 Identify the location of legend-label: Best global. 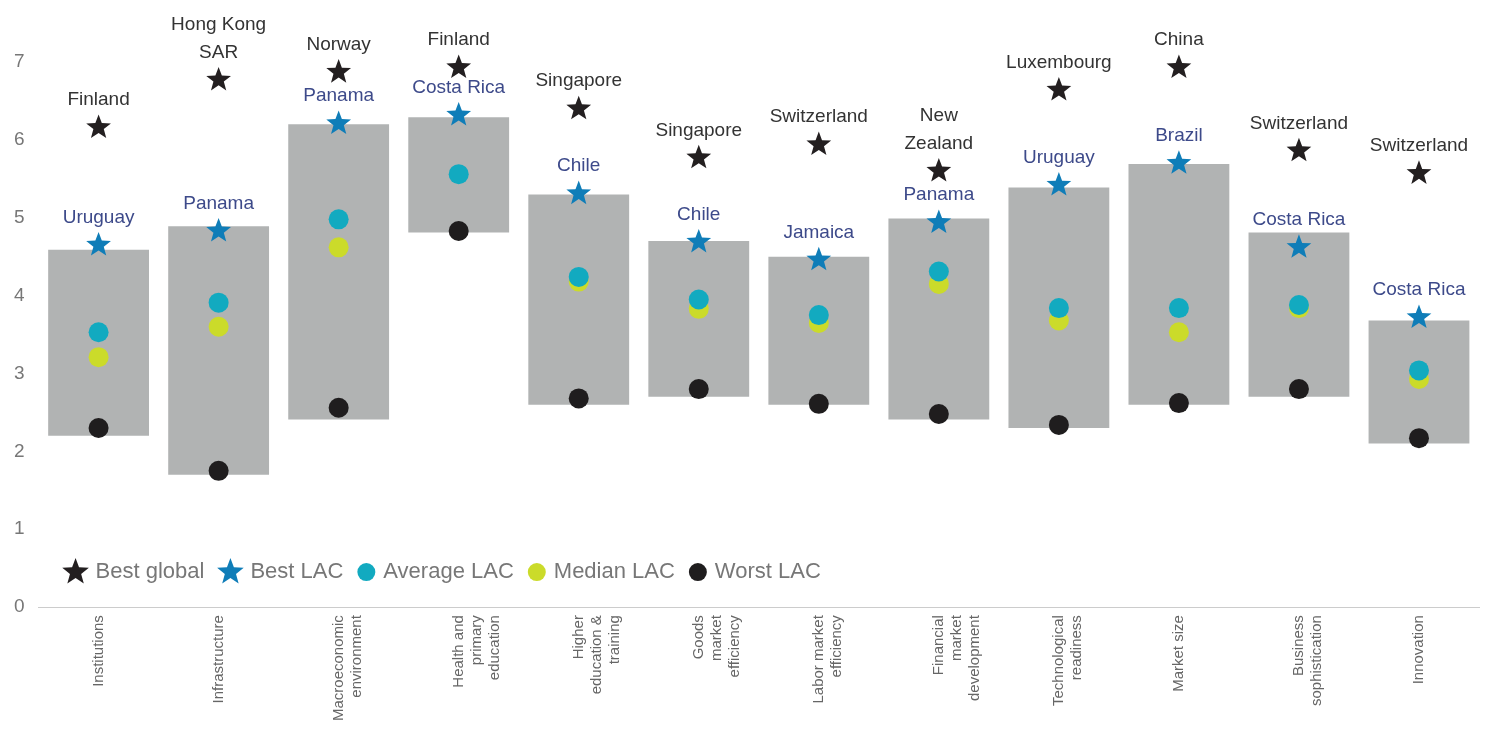
(150, 571).